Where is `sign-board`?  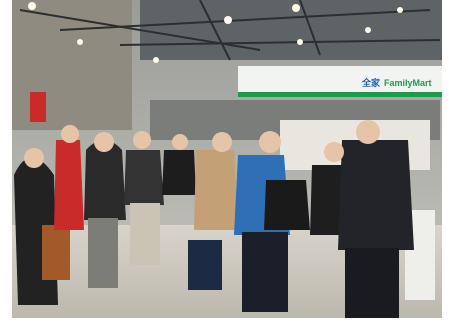 sign-board is located at coordinates (340, 81).